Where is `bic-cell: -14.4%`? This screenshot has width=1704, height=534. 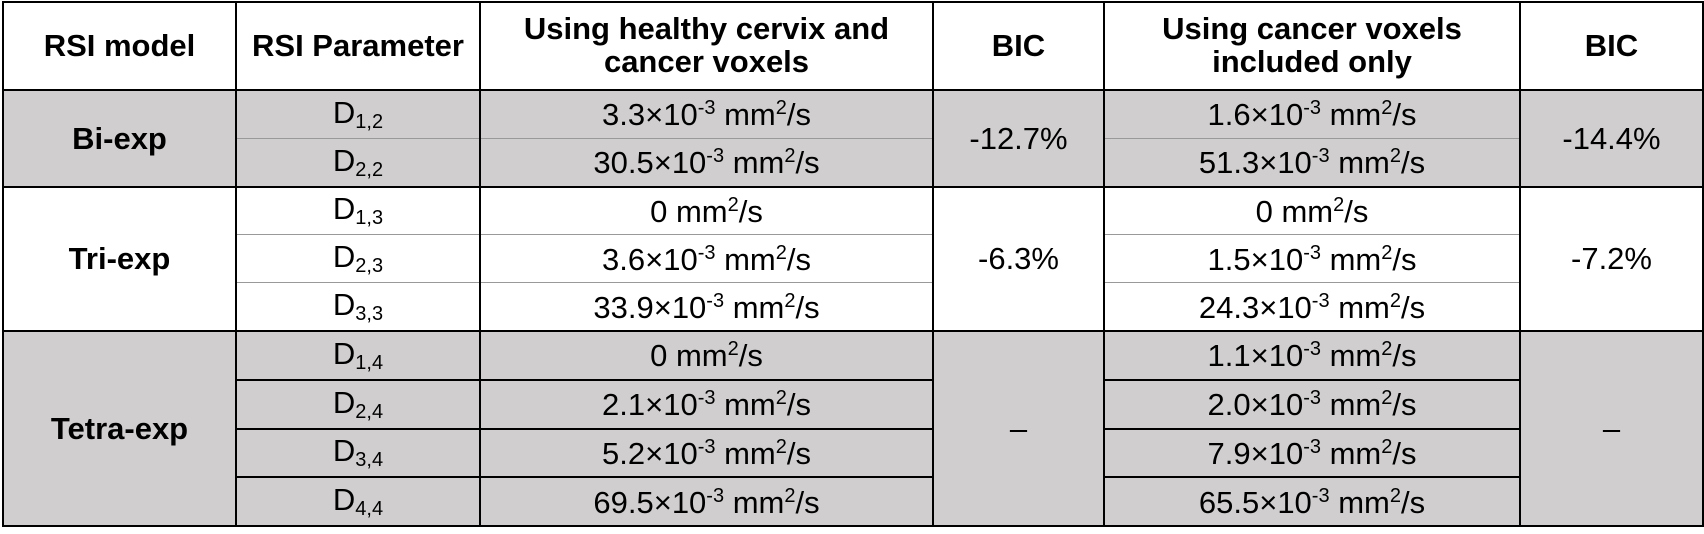
bic-cell: -14.4% is located at coordinates (1611, 138).